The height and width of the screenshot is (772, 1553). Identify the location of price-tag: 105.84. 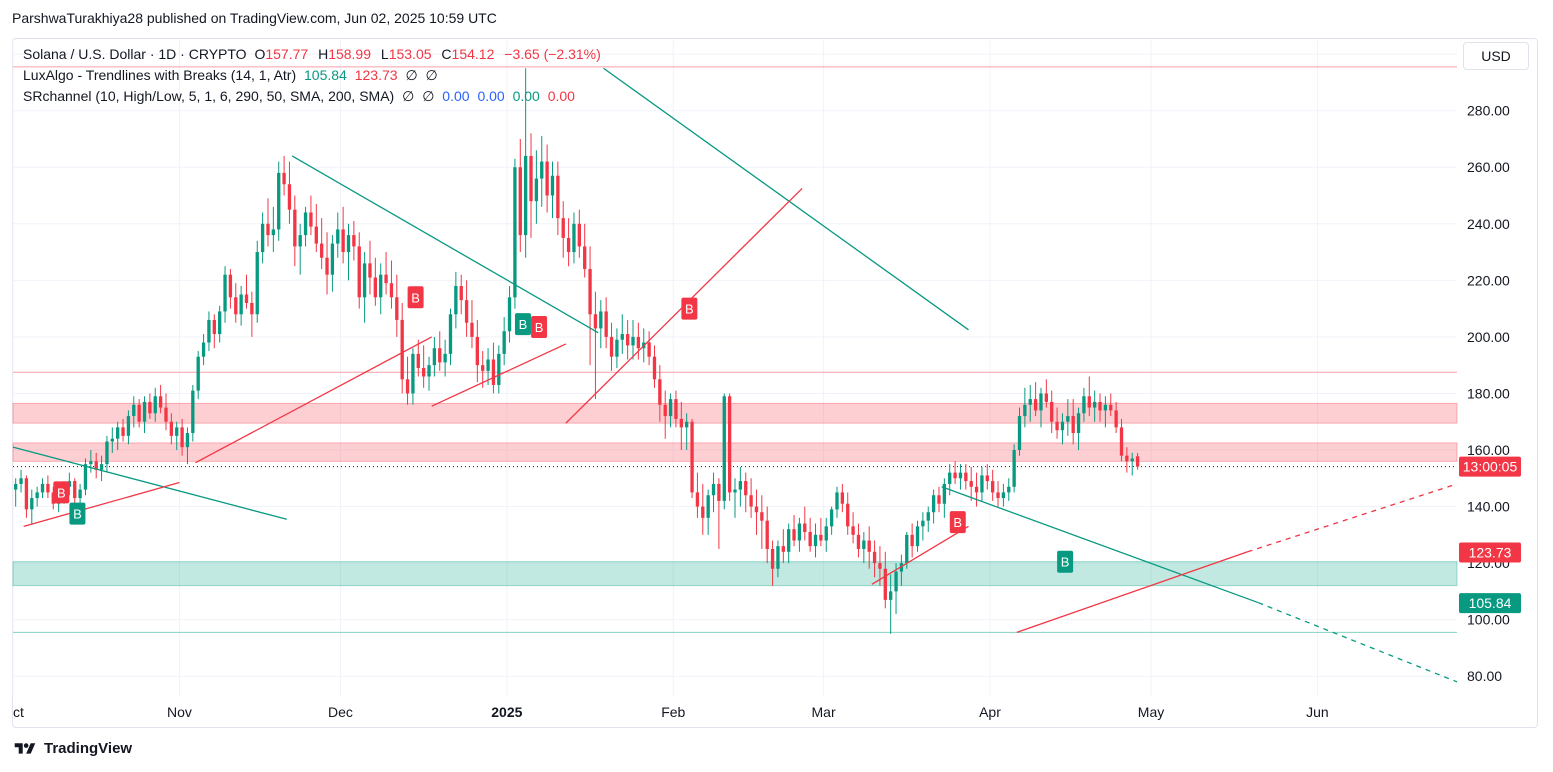
(1490, 603).